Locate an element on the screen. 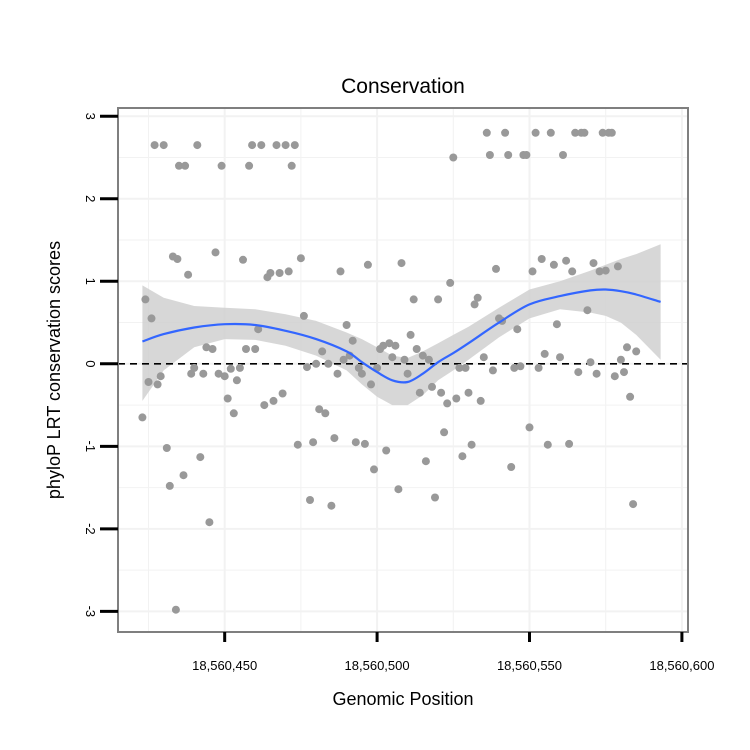  x-tick-label: 18,560,500 is located at coordinates (377, 665).